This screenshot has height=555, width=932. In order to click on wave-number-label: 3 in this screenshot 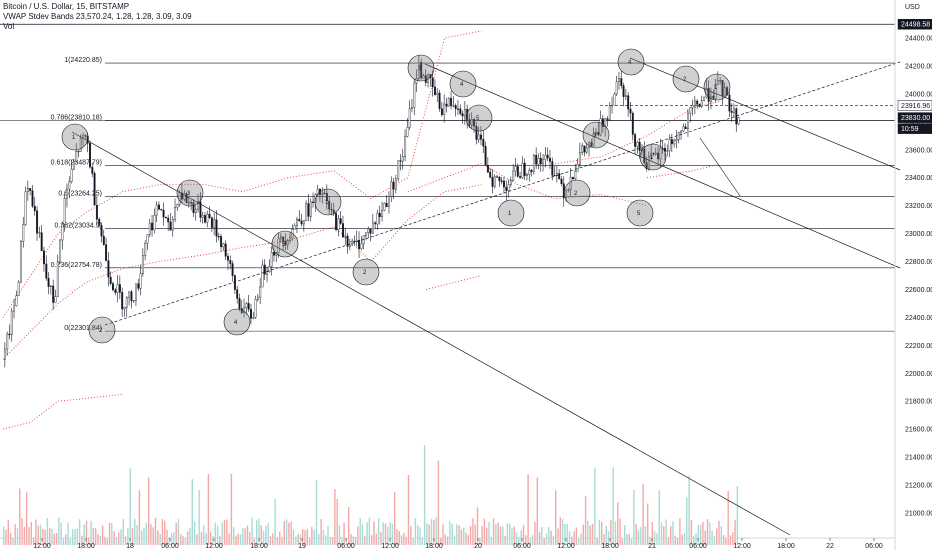, I will do `click(189, 194)`.